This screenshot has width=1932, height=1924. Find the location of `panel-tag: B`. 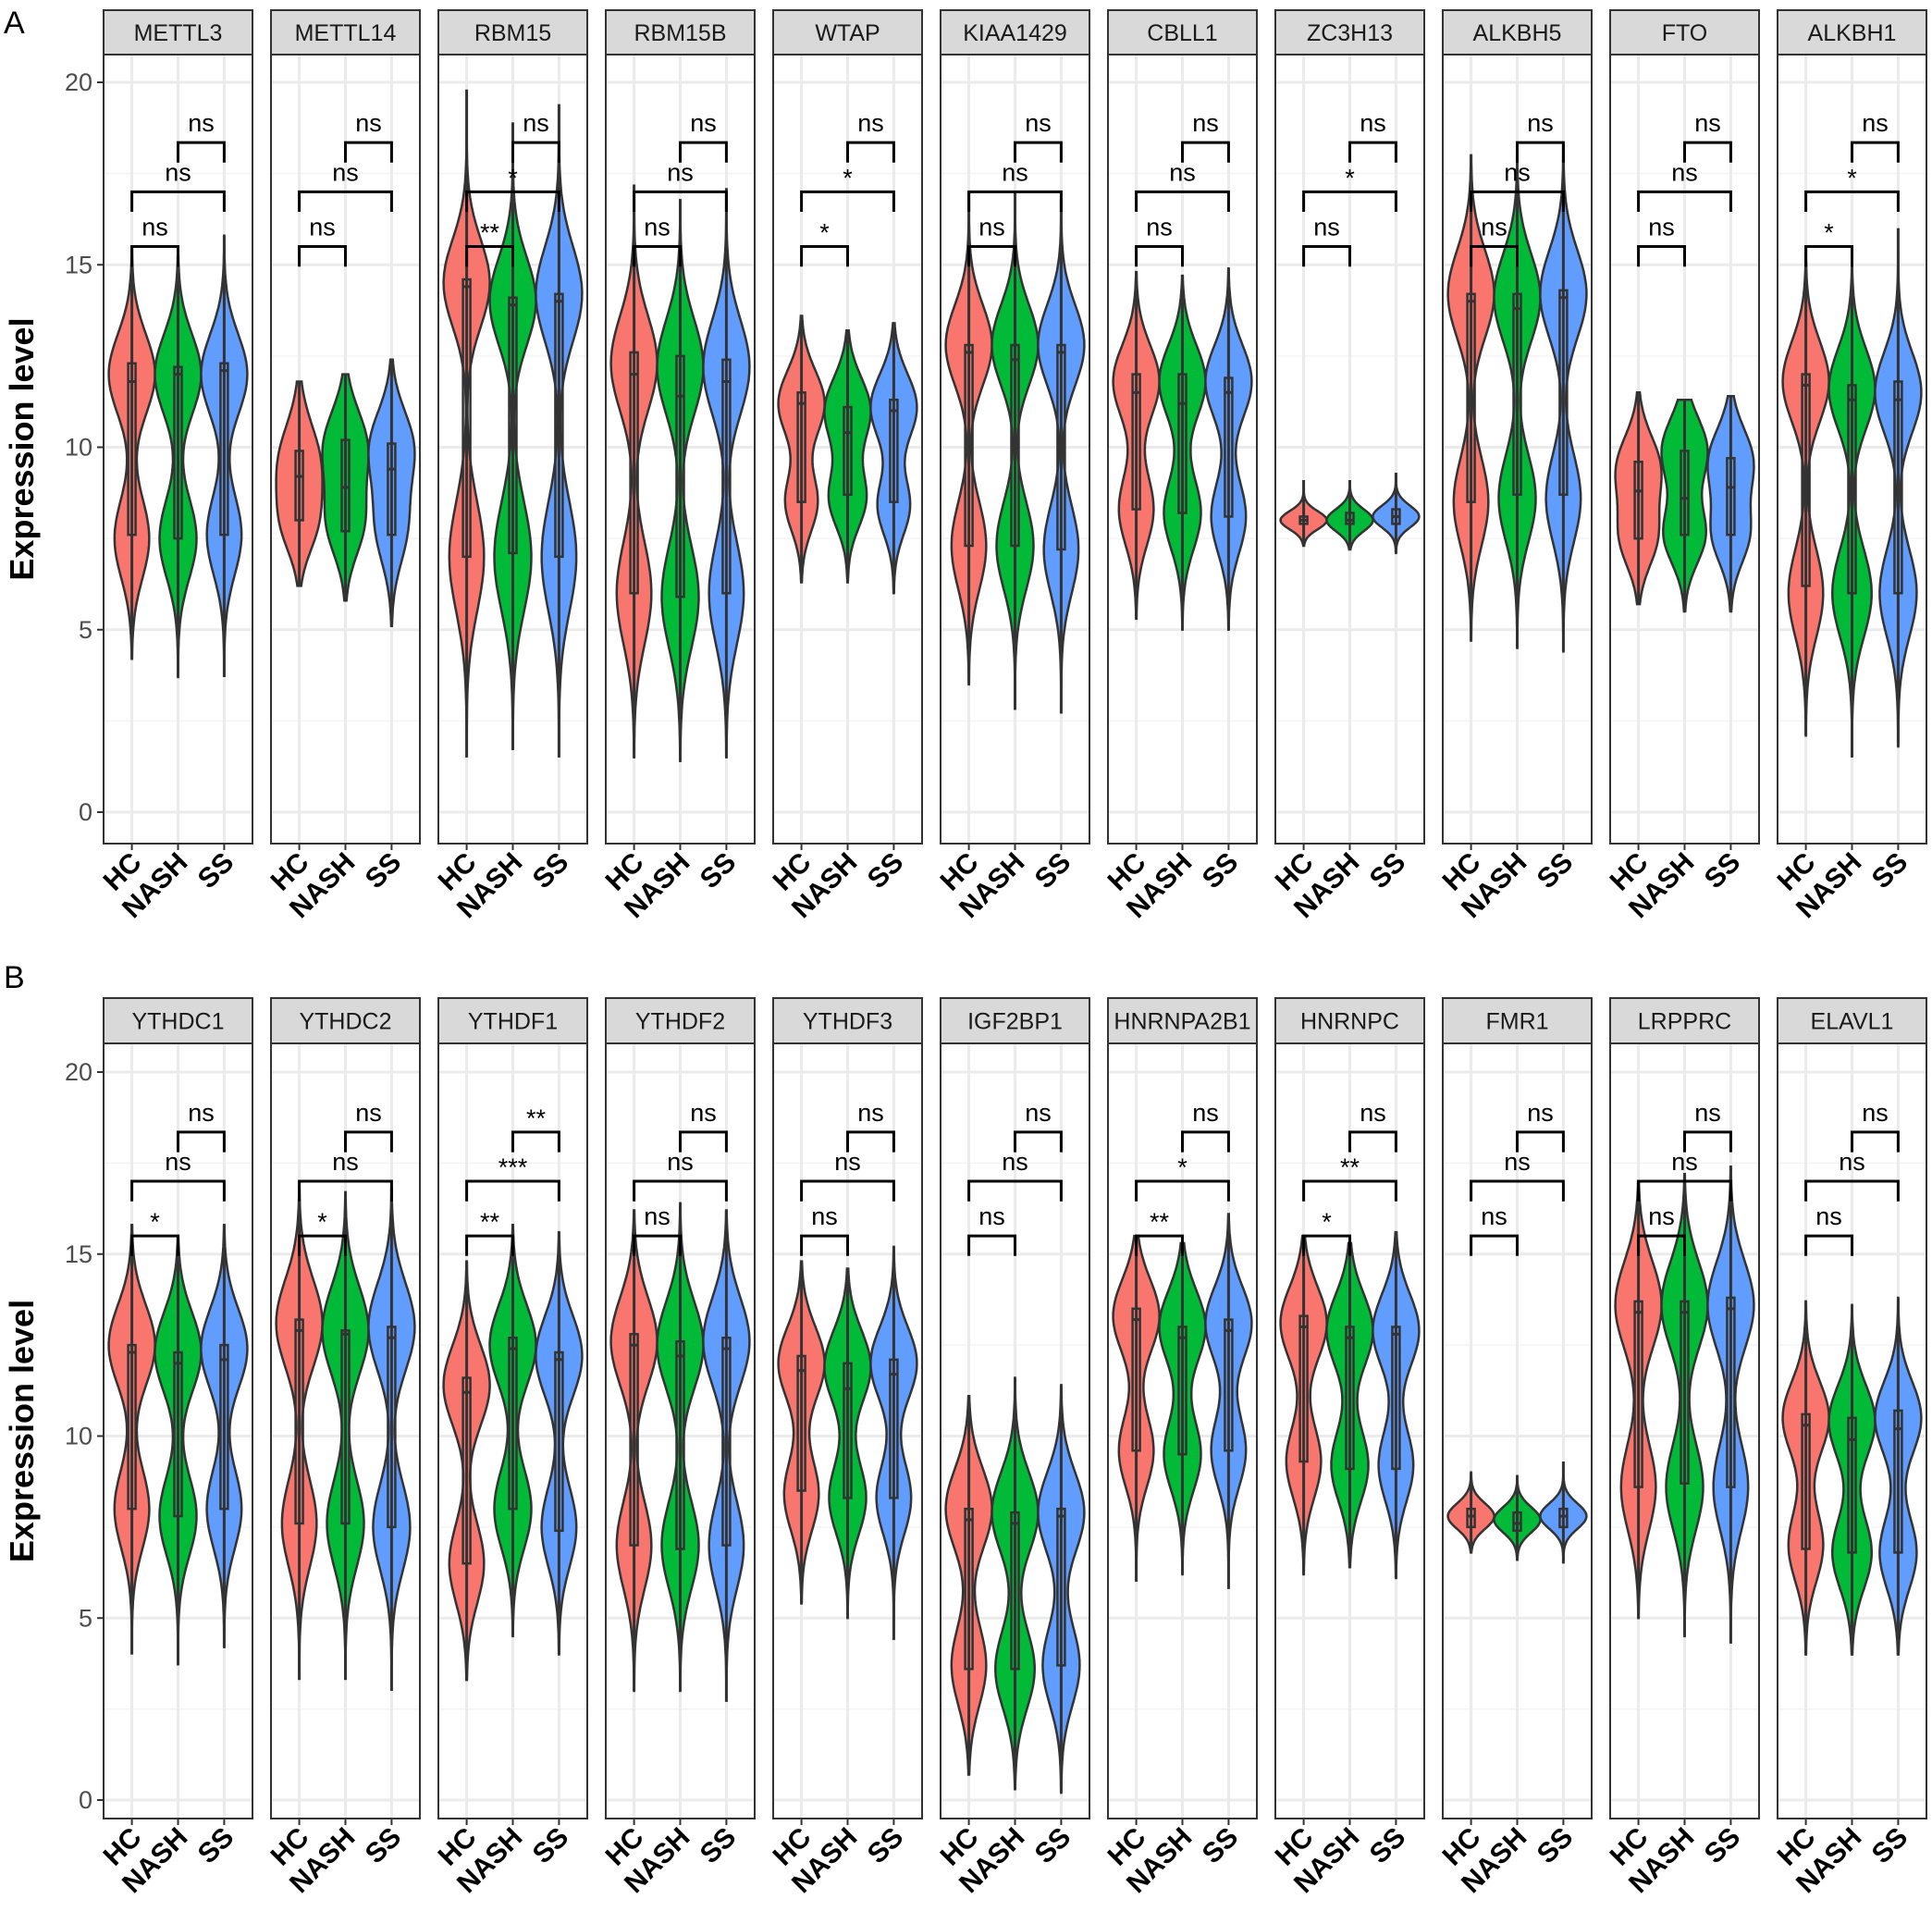

panel-tag: B is located at coordinates (15, 978).